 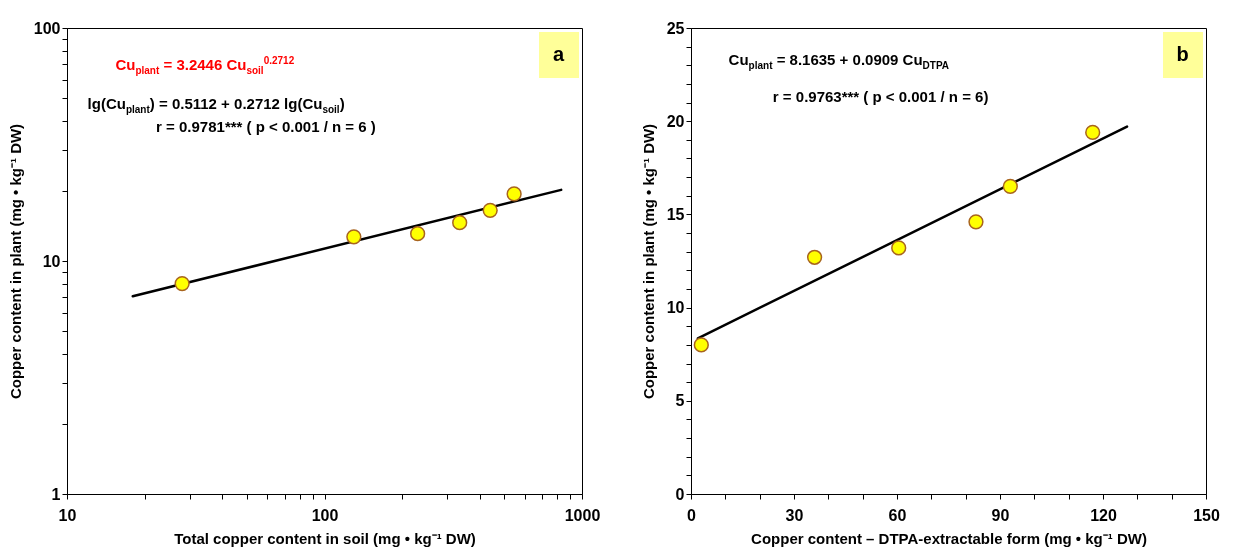 What do you see at coordinates (680, 401) in the screenshot?
I see `y-tick-label: 5` at bounding box center [680, 401].